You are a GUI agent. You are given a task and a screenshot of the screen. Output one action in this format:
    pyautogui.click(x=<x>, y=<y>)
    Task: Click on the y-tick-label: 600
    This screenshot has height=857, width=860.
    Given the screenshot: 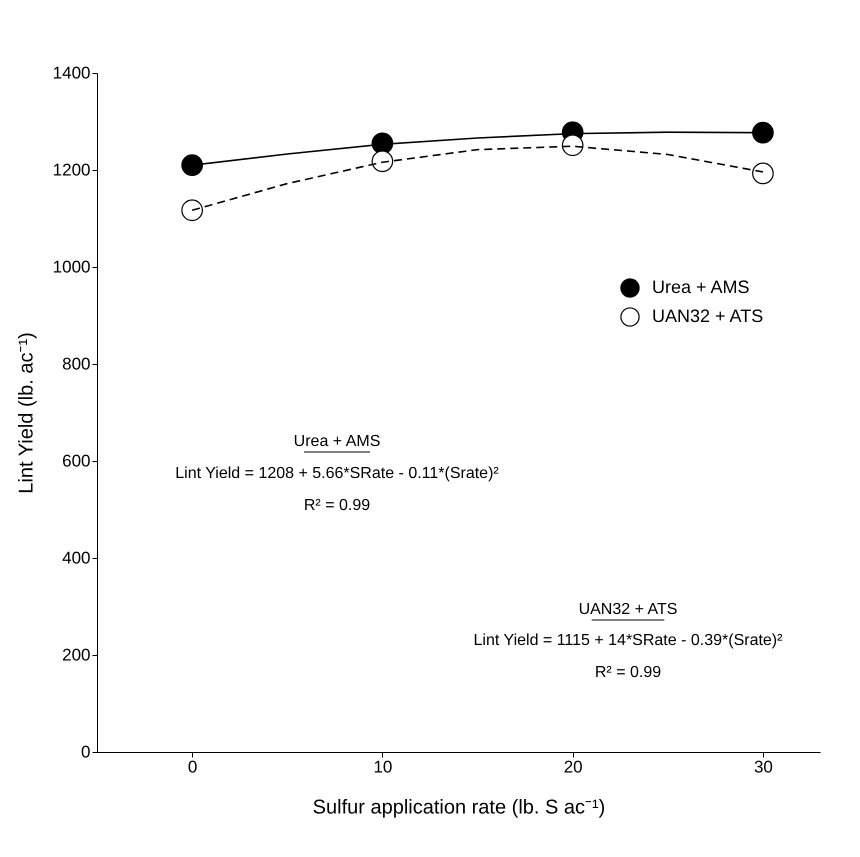 What is the action you would take?
    pyautogui.click(x=76, y=461)
    